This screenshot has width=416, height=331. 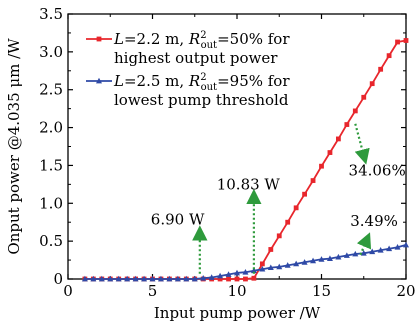 What do you see at coordinates (201, 100) in the screenshot?
I see `legend-label-line2: lowest pump threshold` at bounding box center [201, 100].